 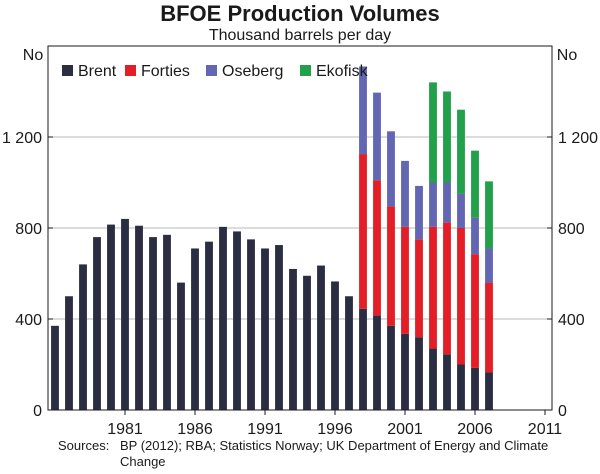 What do you see at coordinates (349, 353) in the screenshot?
I see `bar-brent-1997` at bounding box center [349, 353].